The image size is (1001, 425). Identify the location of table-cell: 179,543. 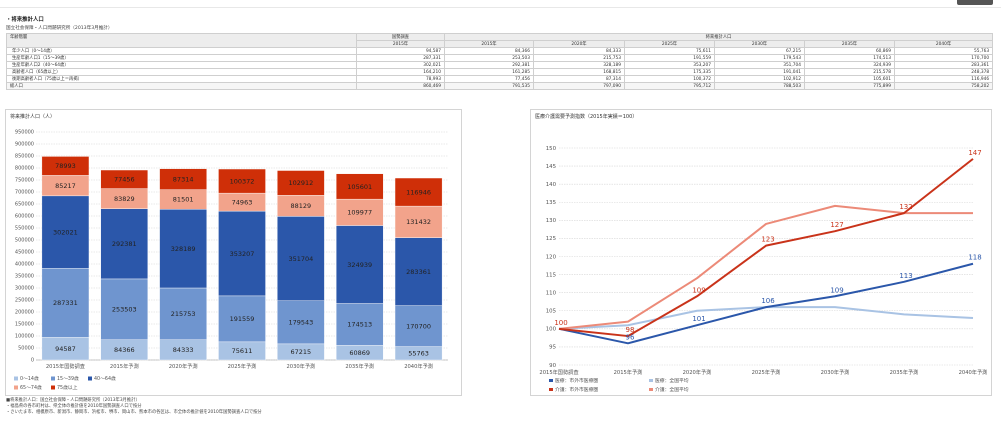
(759, 58).